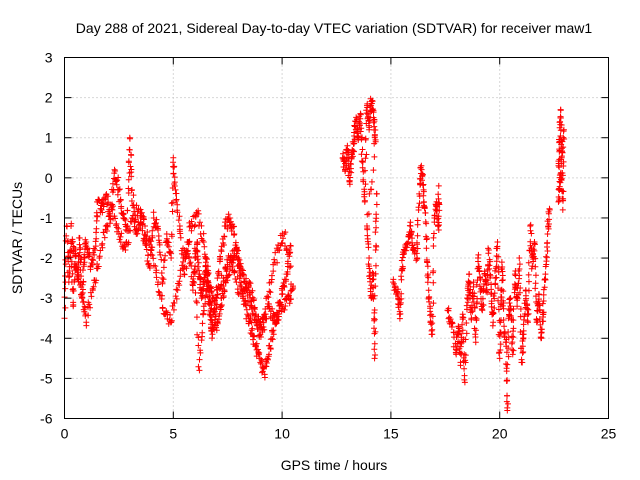 This screenshot has width=640, height=480. I want to click on x-tick-label: 20, so click(500, 434).